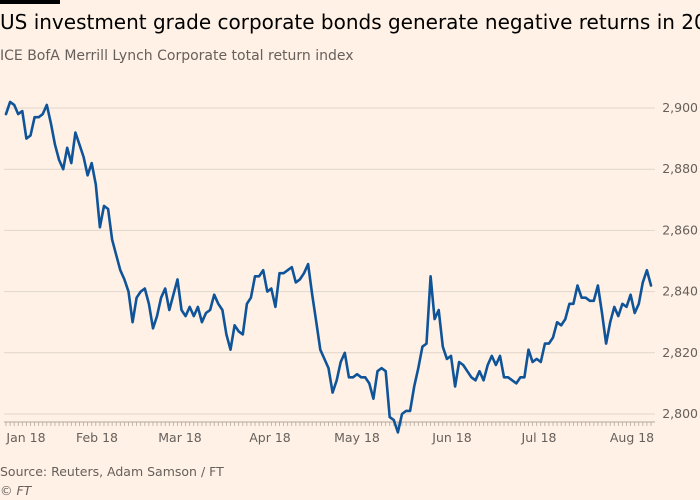 Image resolution: width=700 pixels, height=500 pixels. I want to click on y-tick-label: 2,900, so click(680, 107).